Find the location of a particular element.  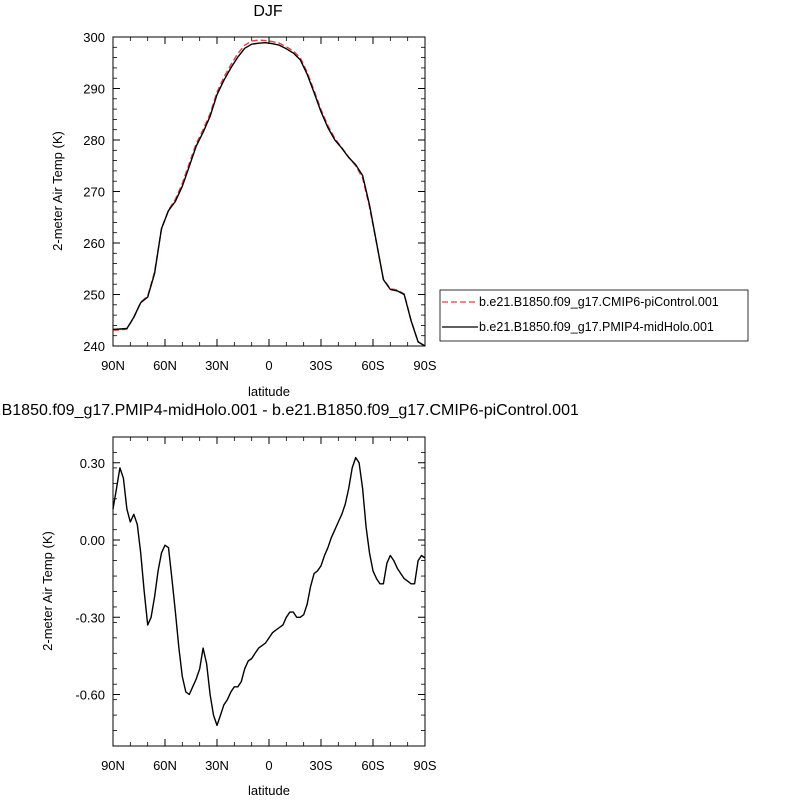

top-ytick-label: 240 is located at coordinates (94, 346).